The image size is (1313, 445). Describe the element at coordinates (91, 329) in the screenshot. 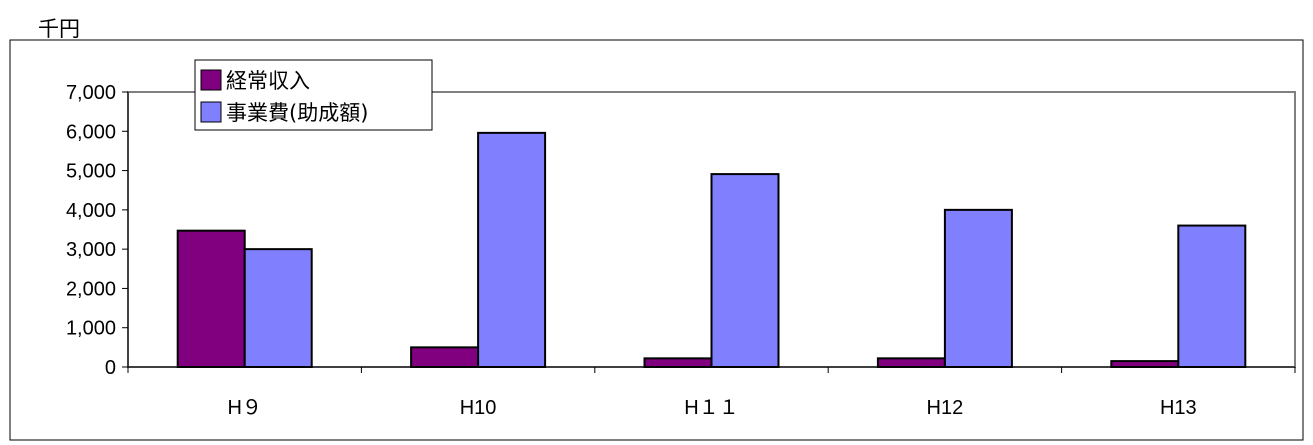

I see `y-tick-label: 1,000` at that location.